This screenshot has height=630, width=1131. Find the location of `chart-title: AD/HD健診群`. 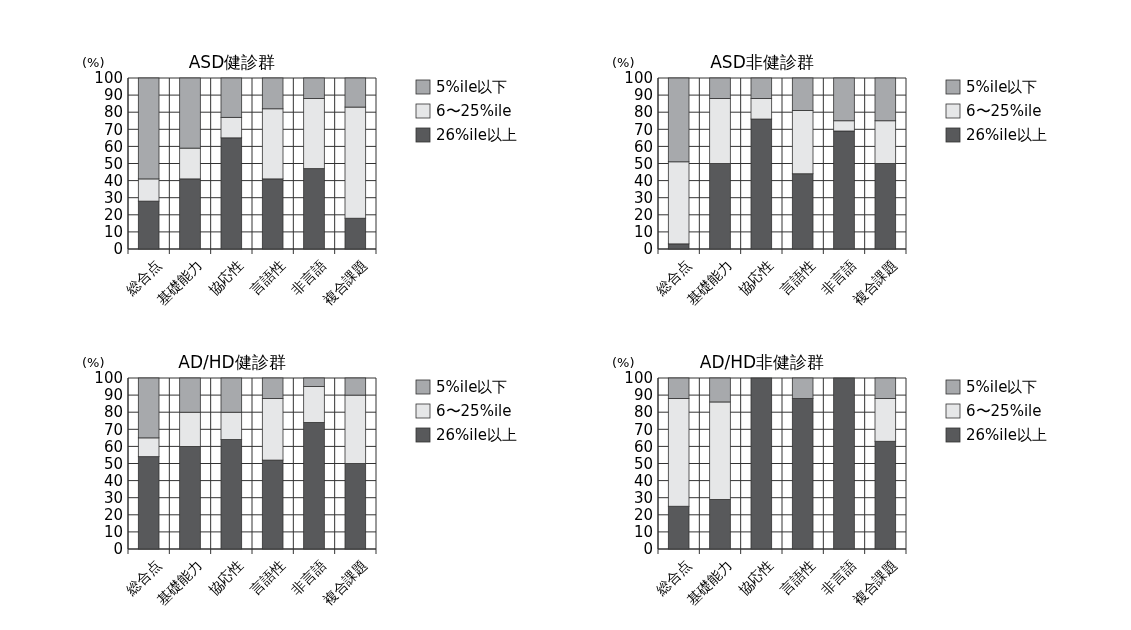

chart-title: AD/HD健診群 is located at coordinates (232, 362).